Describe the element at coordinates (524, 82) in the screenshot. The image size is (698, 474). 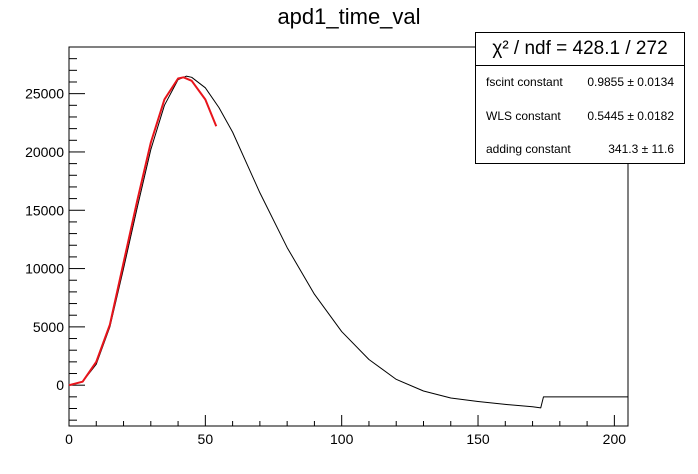
I see `stats-row-label: fscint constant` at that location.